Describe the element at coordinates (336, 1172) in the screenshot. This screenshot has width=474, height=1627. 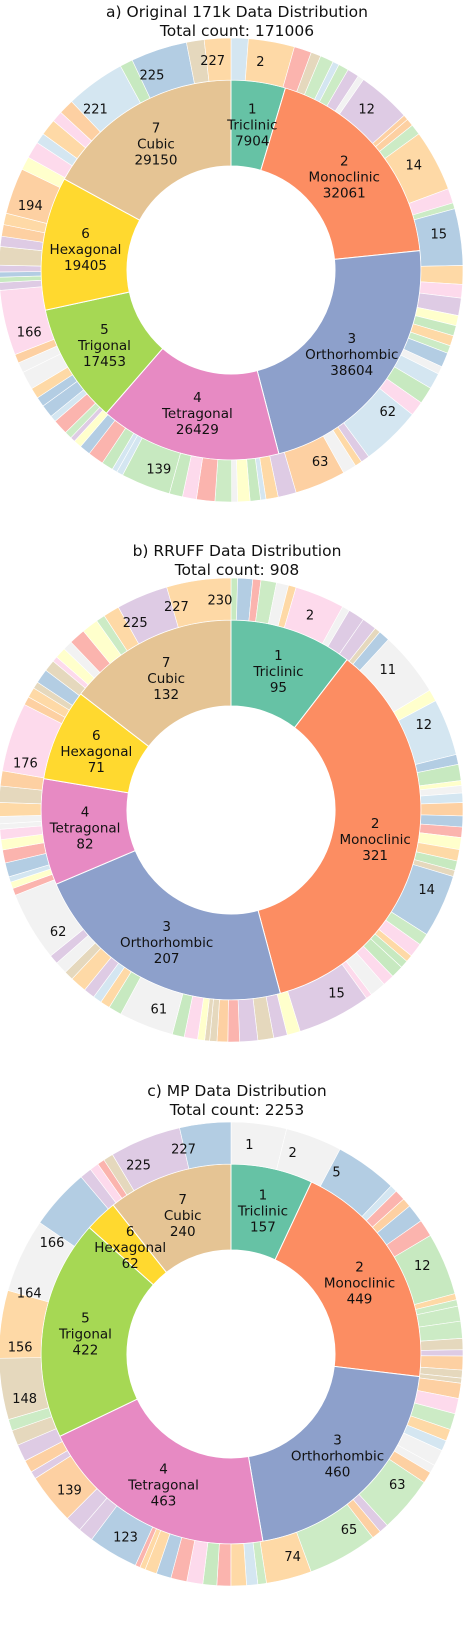
I see `outer-label-5: 5` at that location.